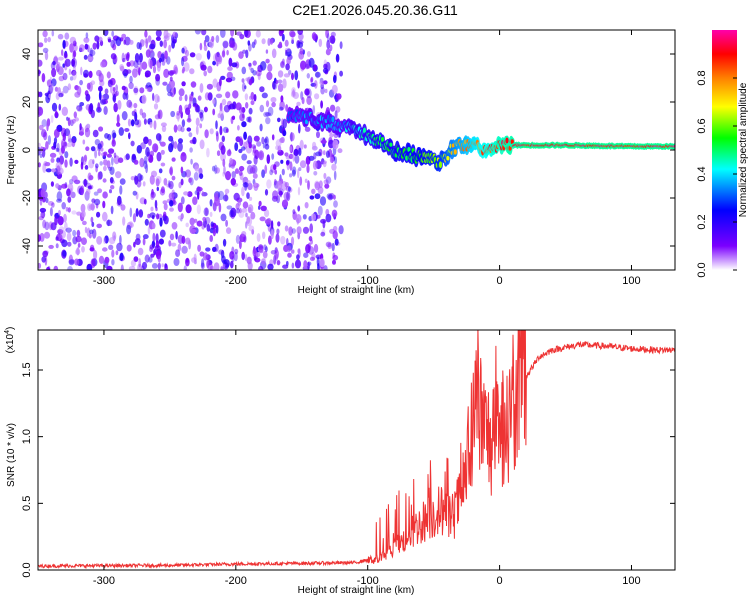 The width and height of the screenshot is (750, 600). What do you see at coordinates (356, 290) in the screenshot?
I see `spectrogram-x-label: Height of straight line (km)` at bounding box center [356, 290].